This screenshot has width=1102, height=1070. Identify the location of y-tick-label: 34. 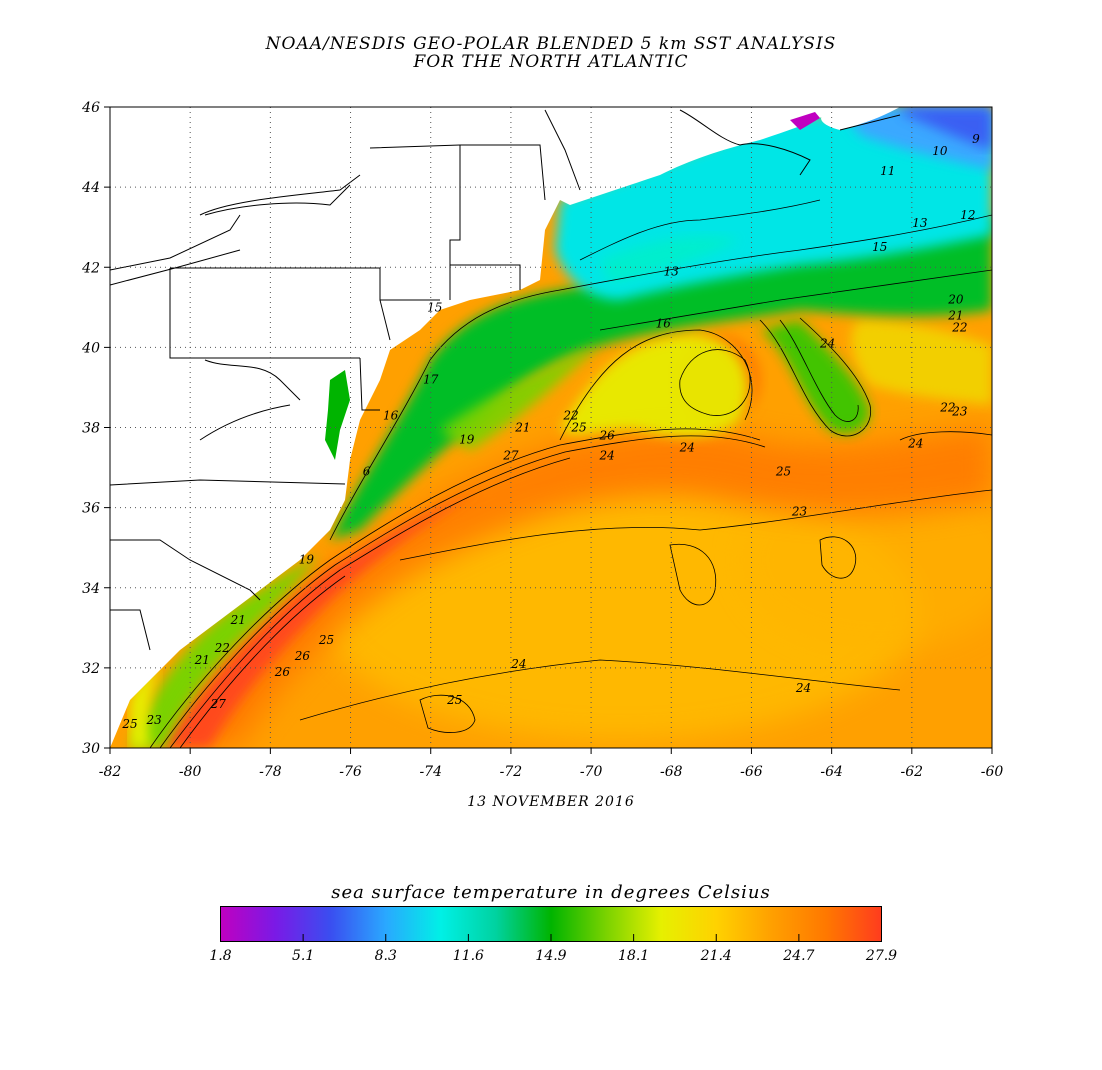
(91, 589).